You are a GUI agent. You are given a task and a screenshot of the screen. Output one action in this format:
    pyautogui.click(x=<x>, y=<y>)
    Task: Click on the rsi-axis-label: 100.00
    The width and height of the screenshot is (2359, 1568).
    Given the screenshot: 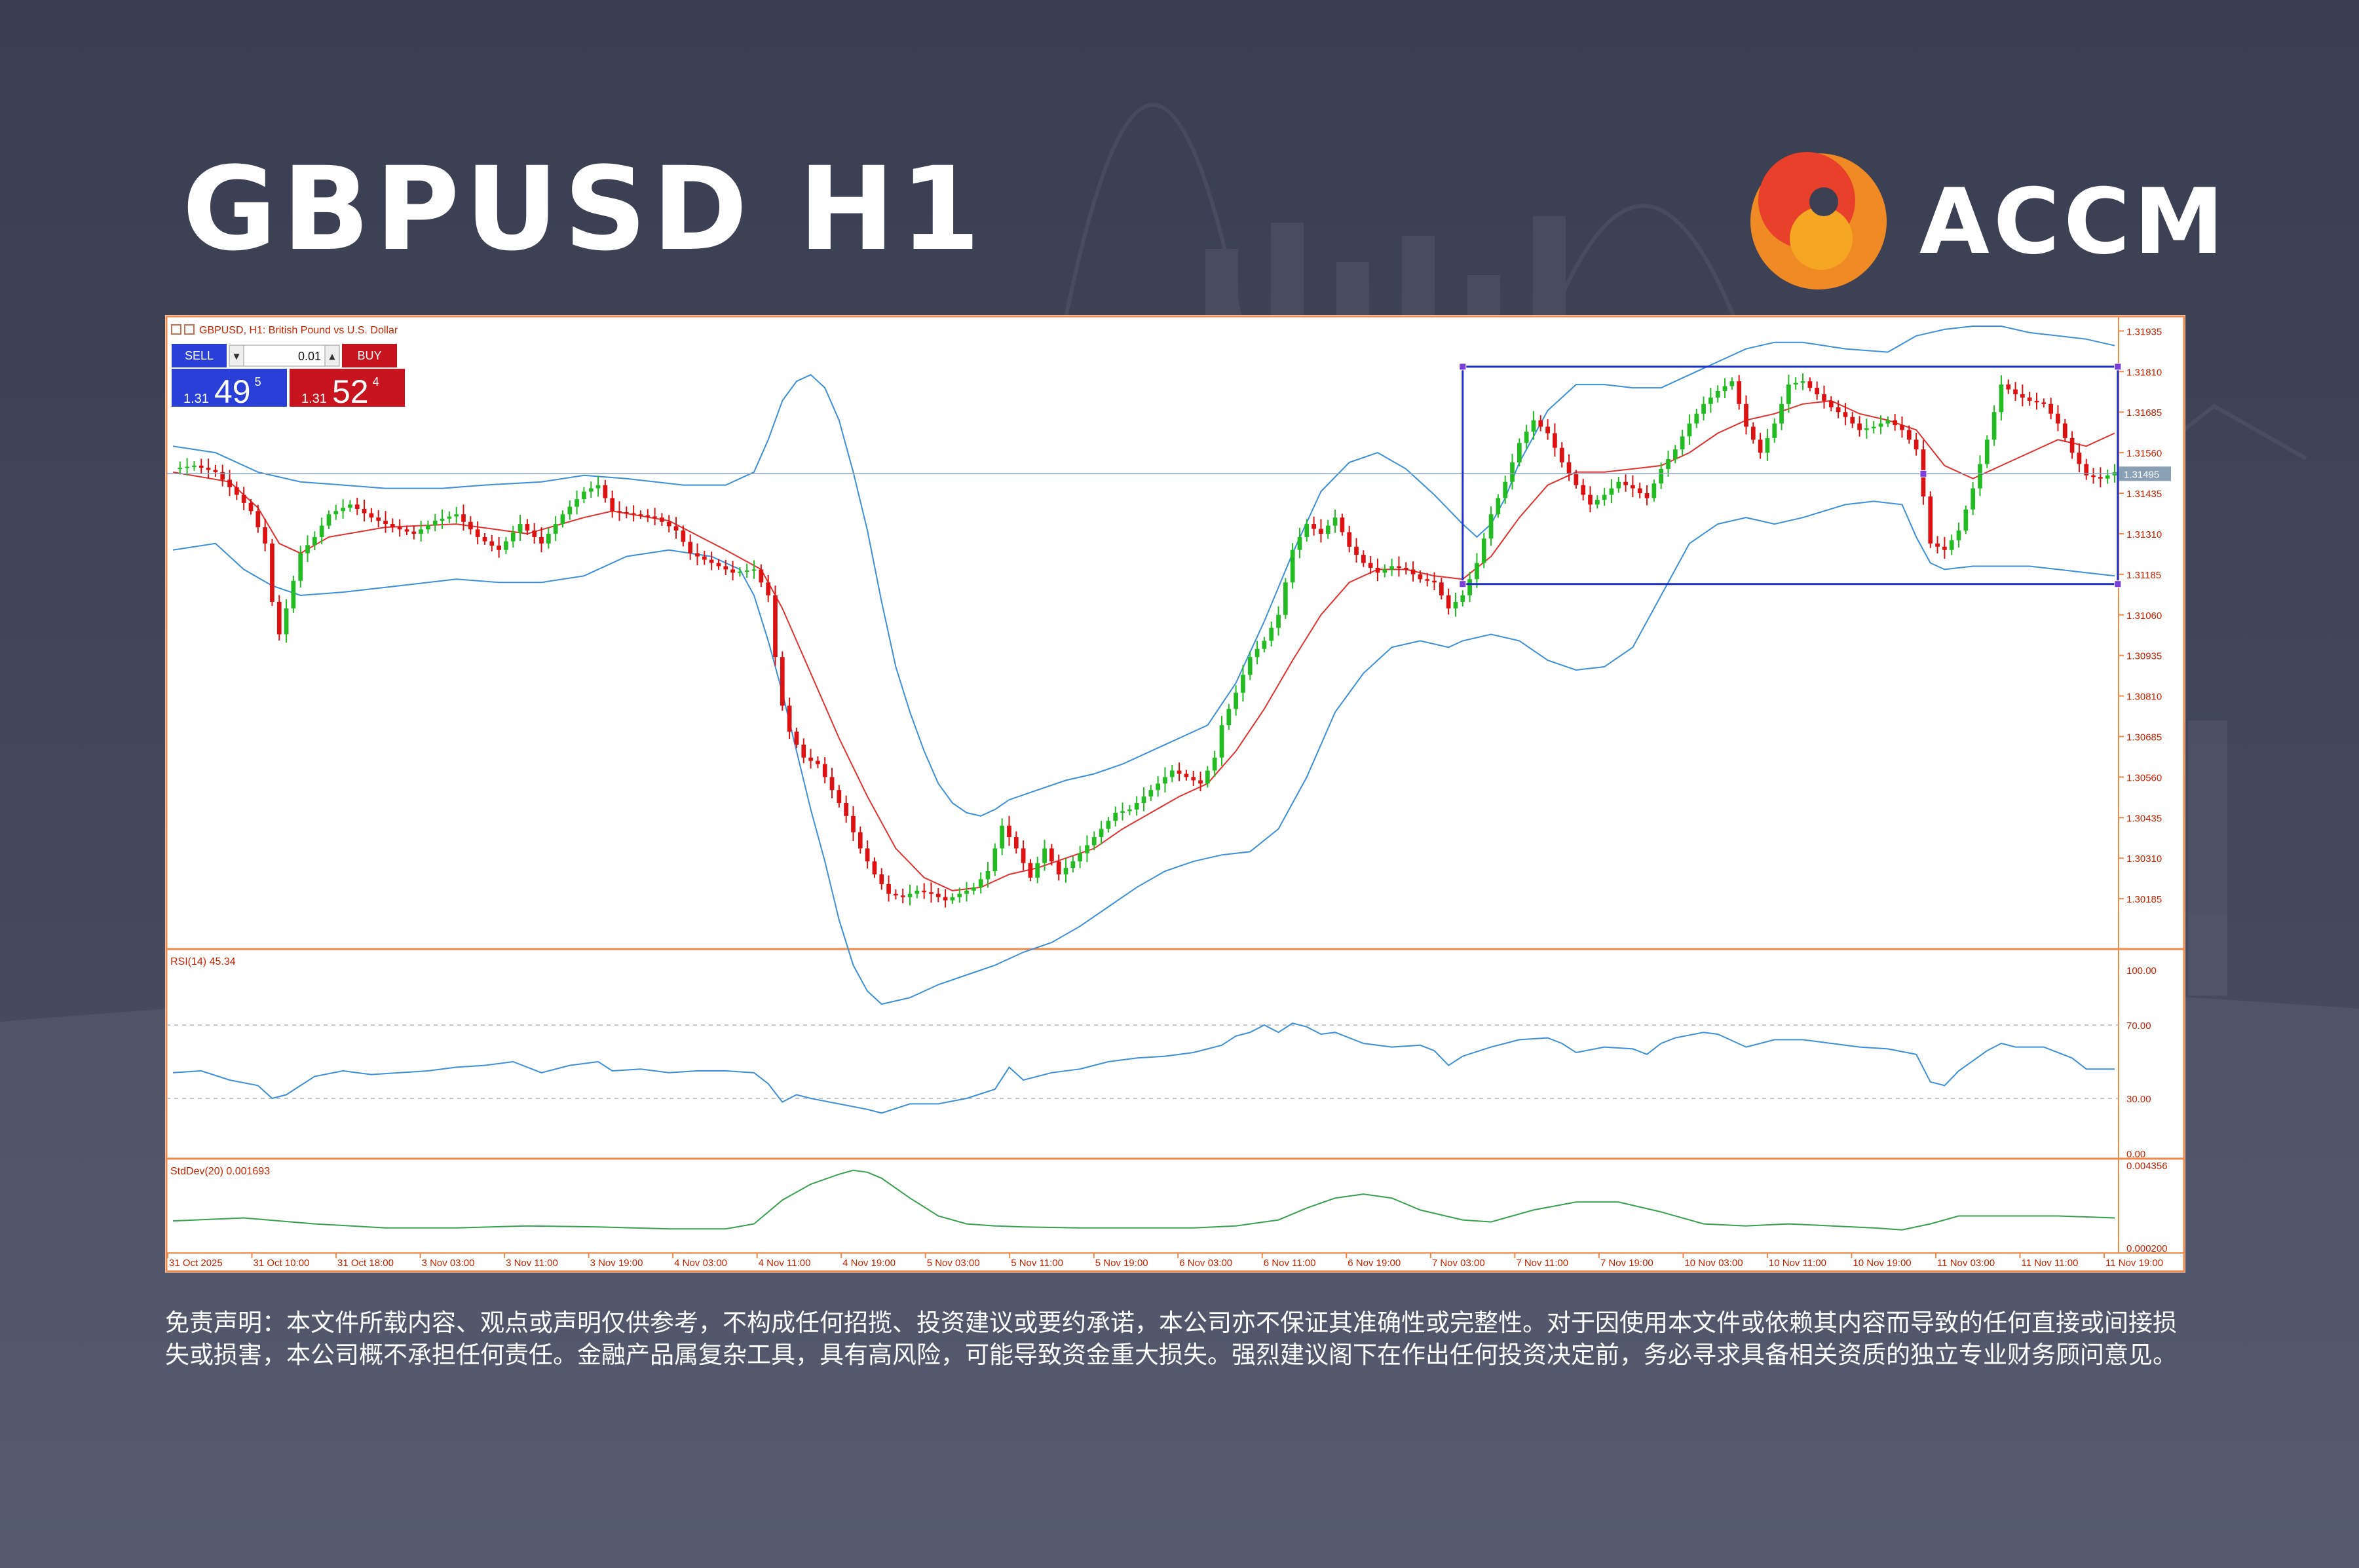 What is the action you would take?
    pyautogui.click(x=2141, y=971)
    